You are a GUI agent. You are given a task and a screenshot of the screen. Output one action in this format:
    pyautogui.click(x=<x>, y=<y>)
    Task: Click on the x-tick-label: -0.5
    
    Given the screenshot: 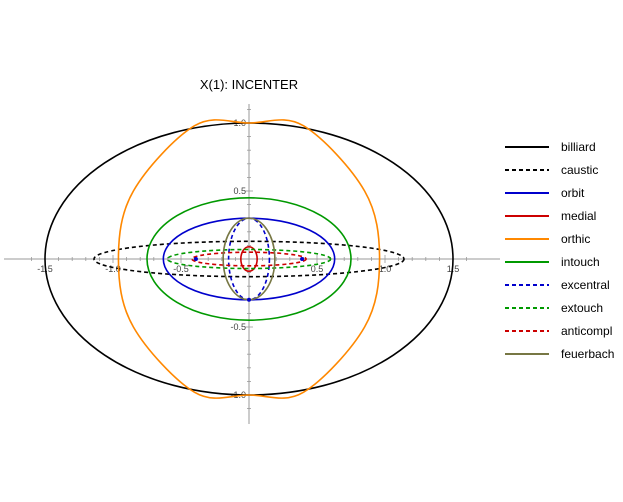 What is the action you would take?
    pyautogui.click(x=181, y=269)
    